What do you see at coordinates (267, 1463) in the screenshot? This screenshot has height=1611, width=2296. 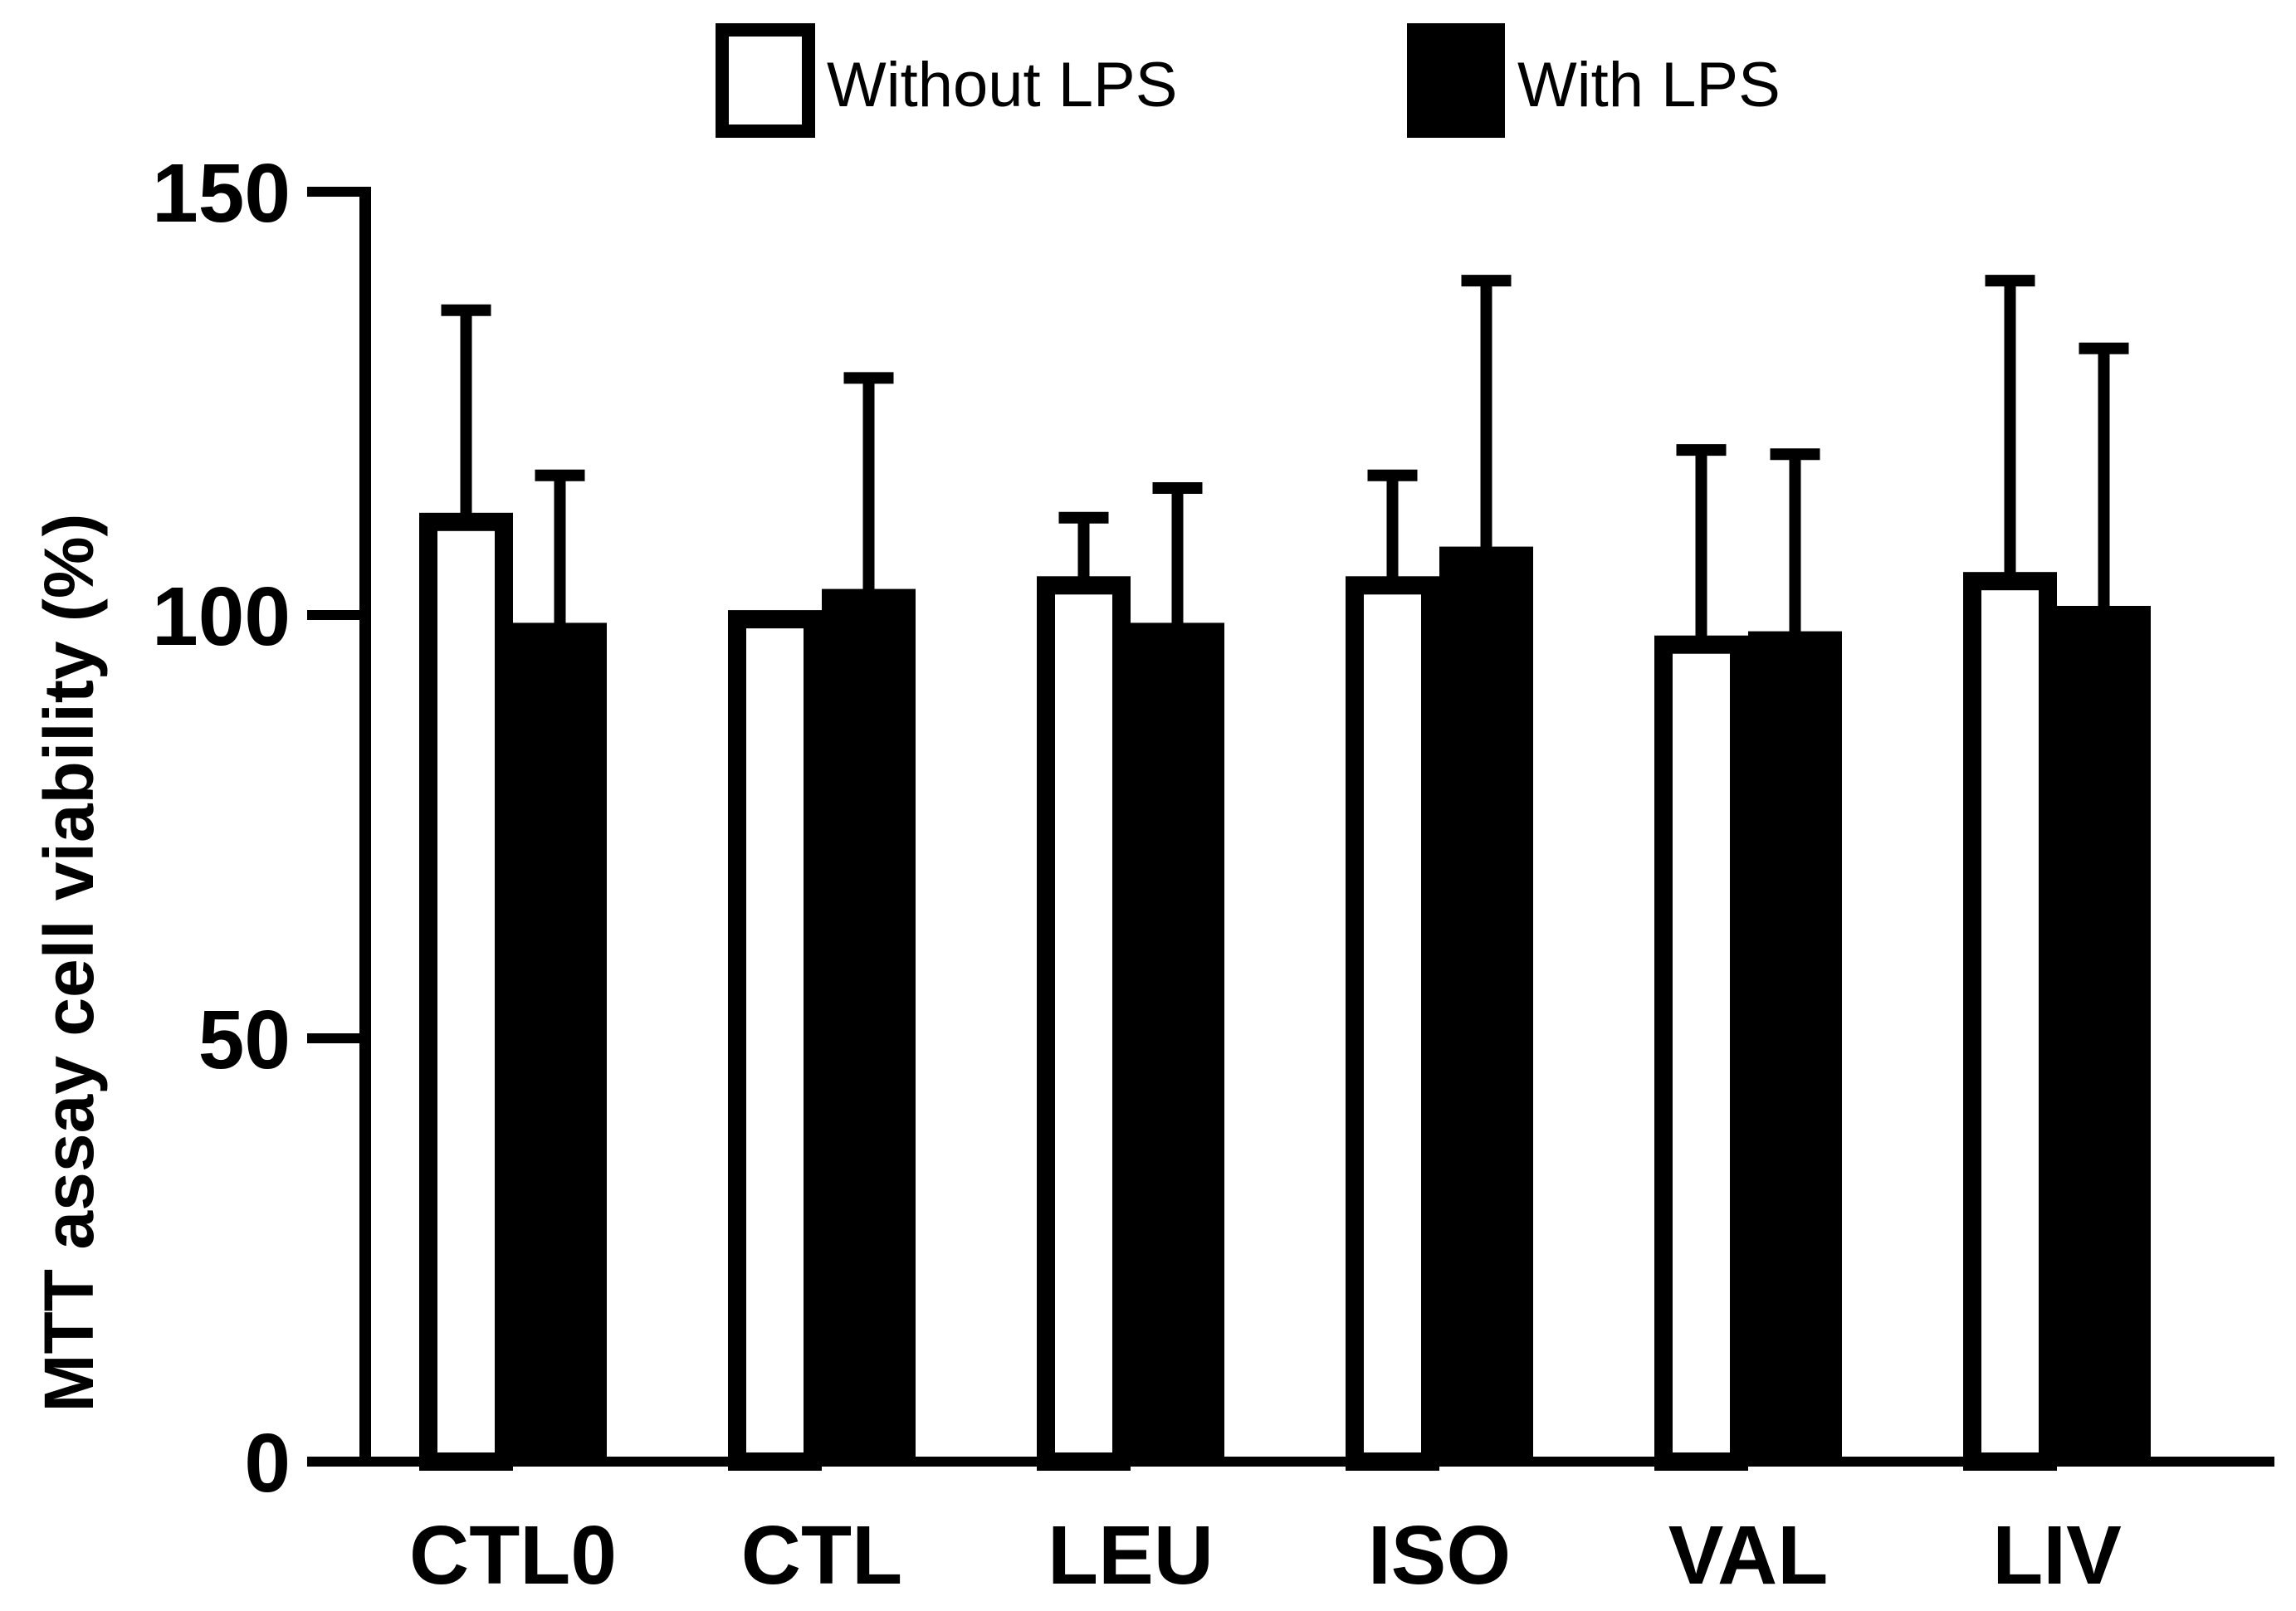 I see `y-tick-label: 0` at bounding box center [267, 1463].